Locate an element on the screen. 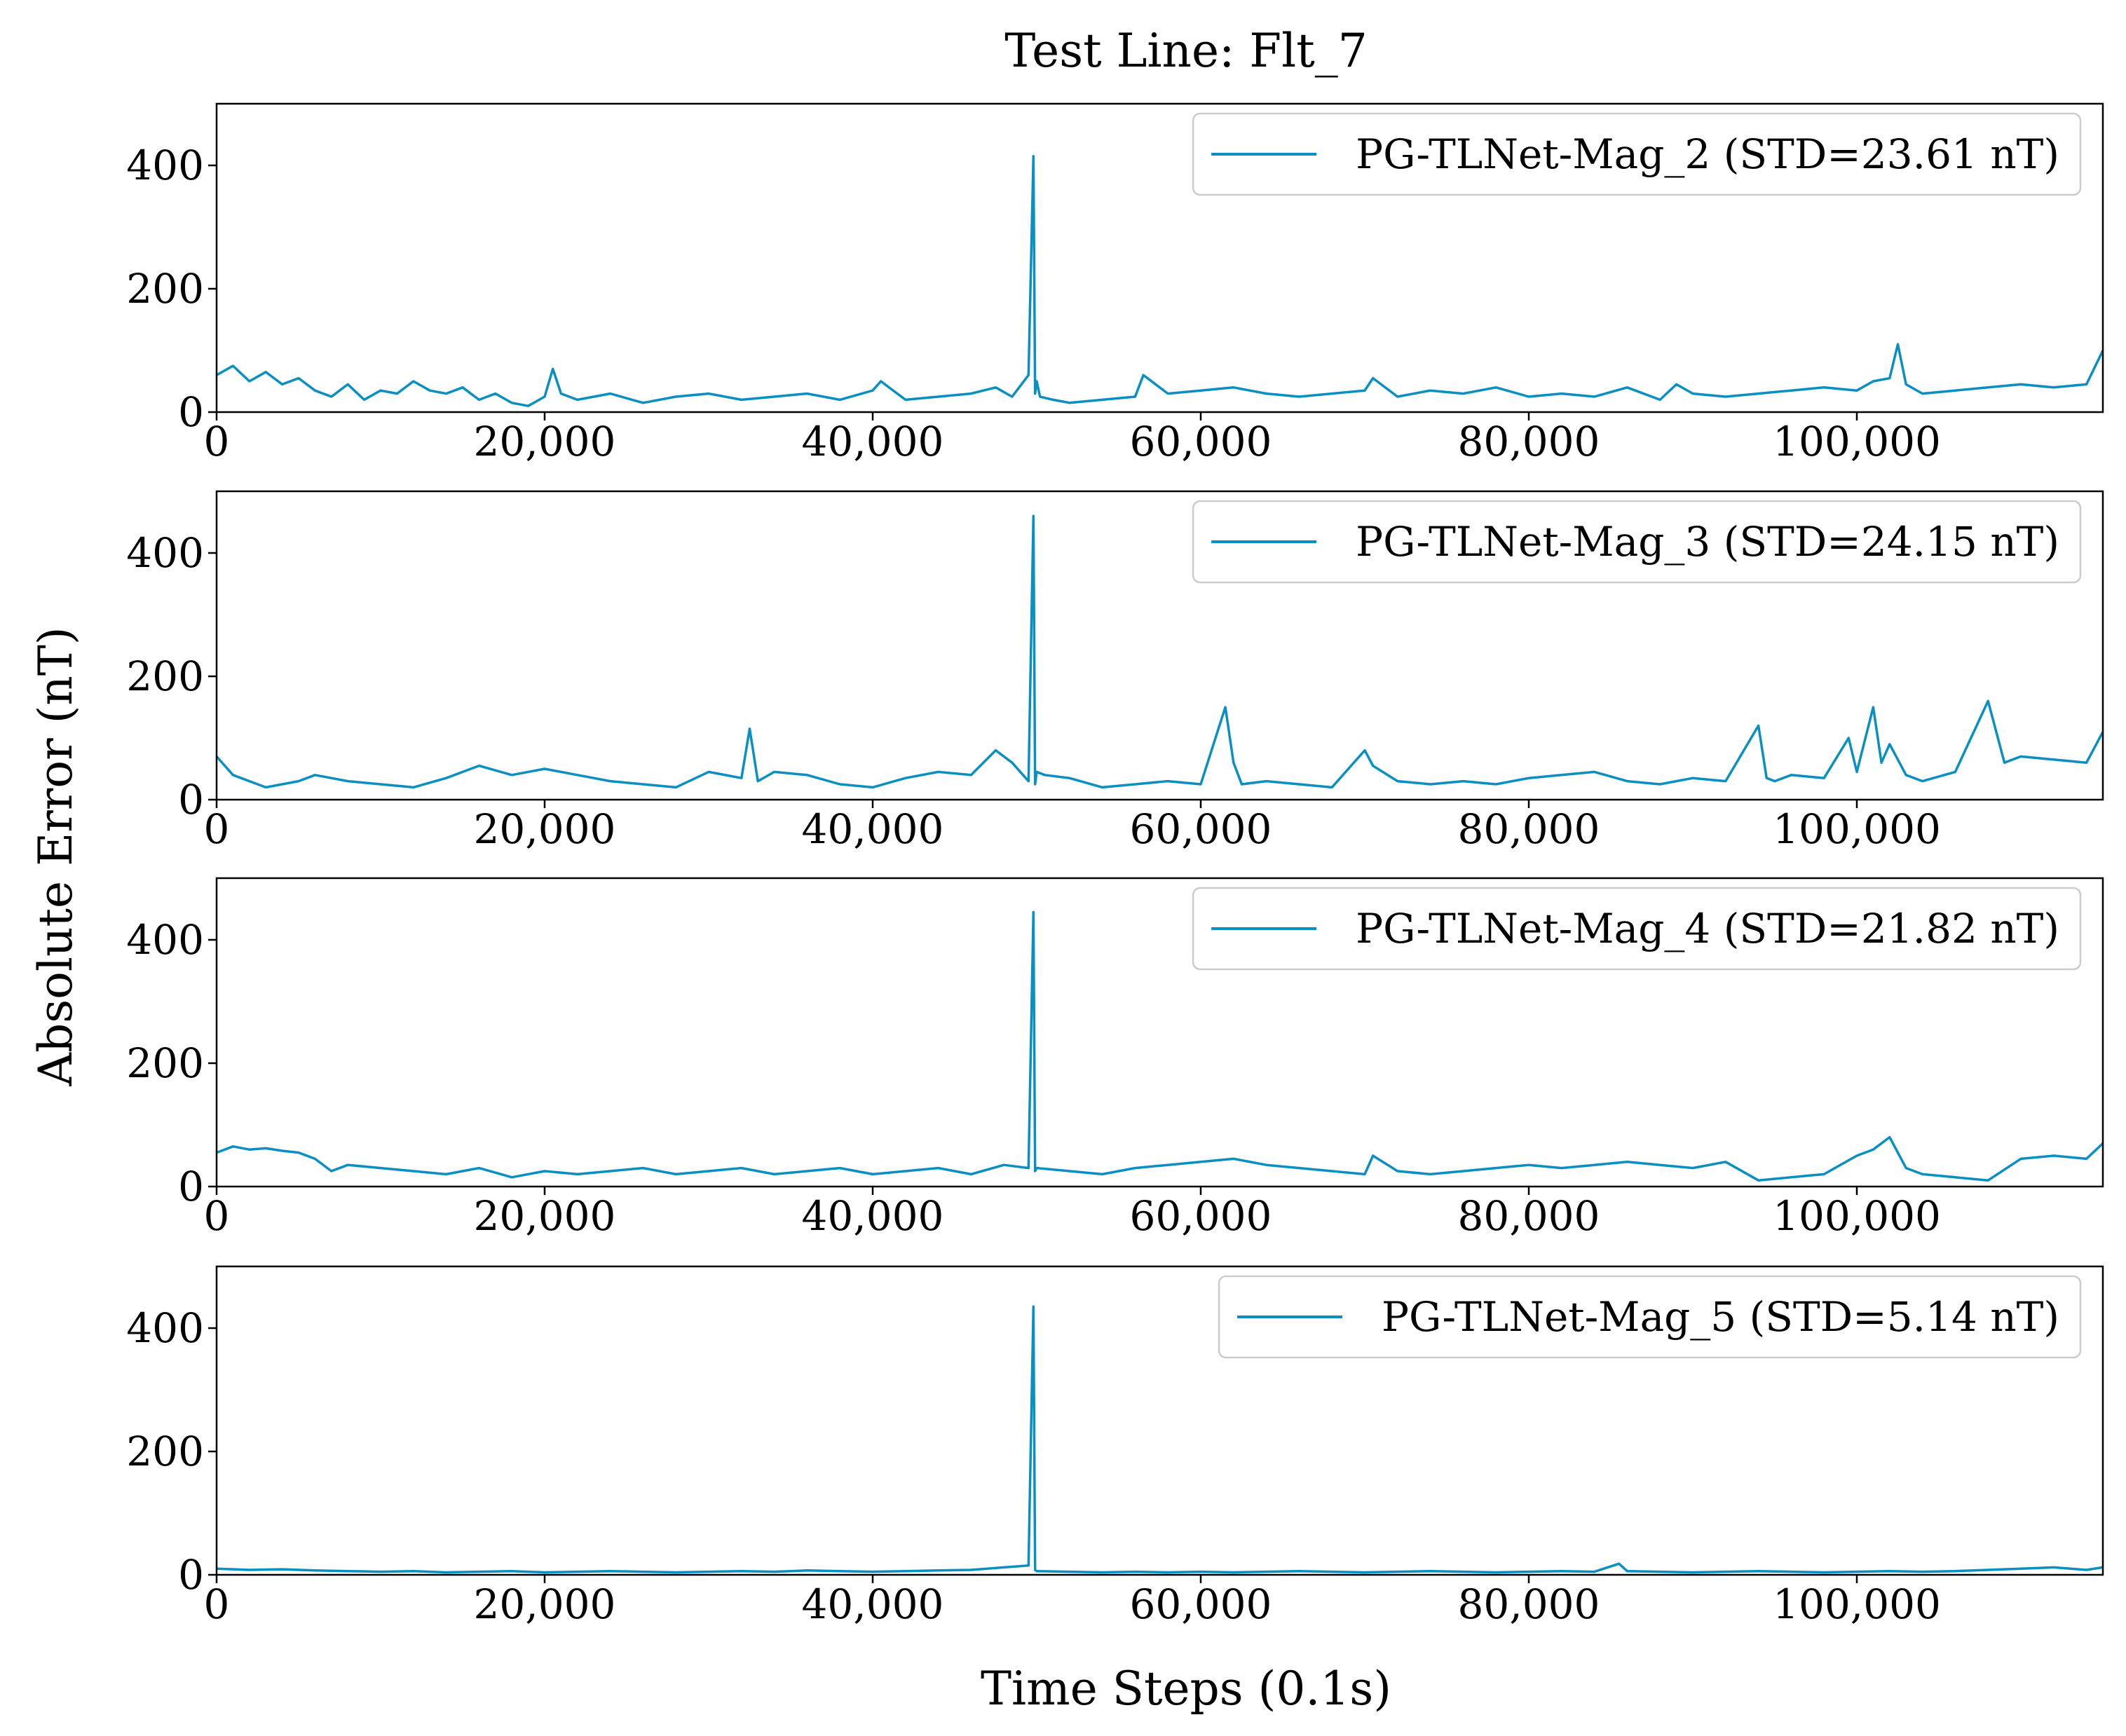 The image size is (2126, 1736). legend: PG-TLNet-Mag_2 (STD=23.61 nT) is located at coordinates (1637, 154).